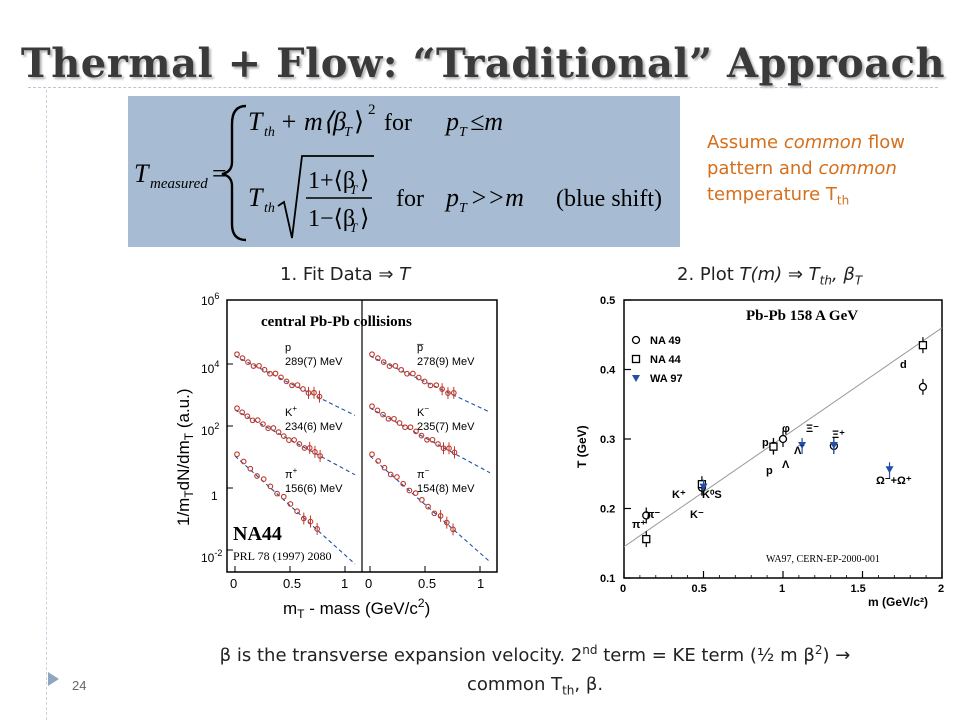 The image size is (960, 720). What do you see at coordinates (463, 132) in the screenshot?
I see `row1-cond-sub: T` at bounding box center [463, 132].